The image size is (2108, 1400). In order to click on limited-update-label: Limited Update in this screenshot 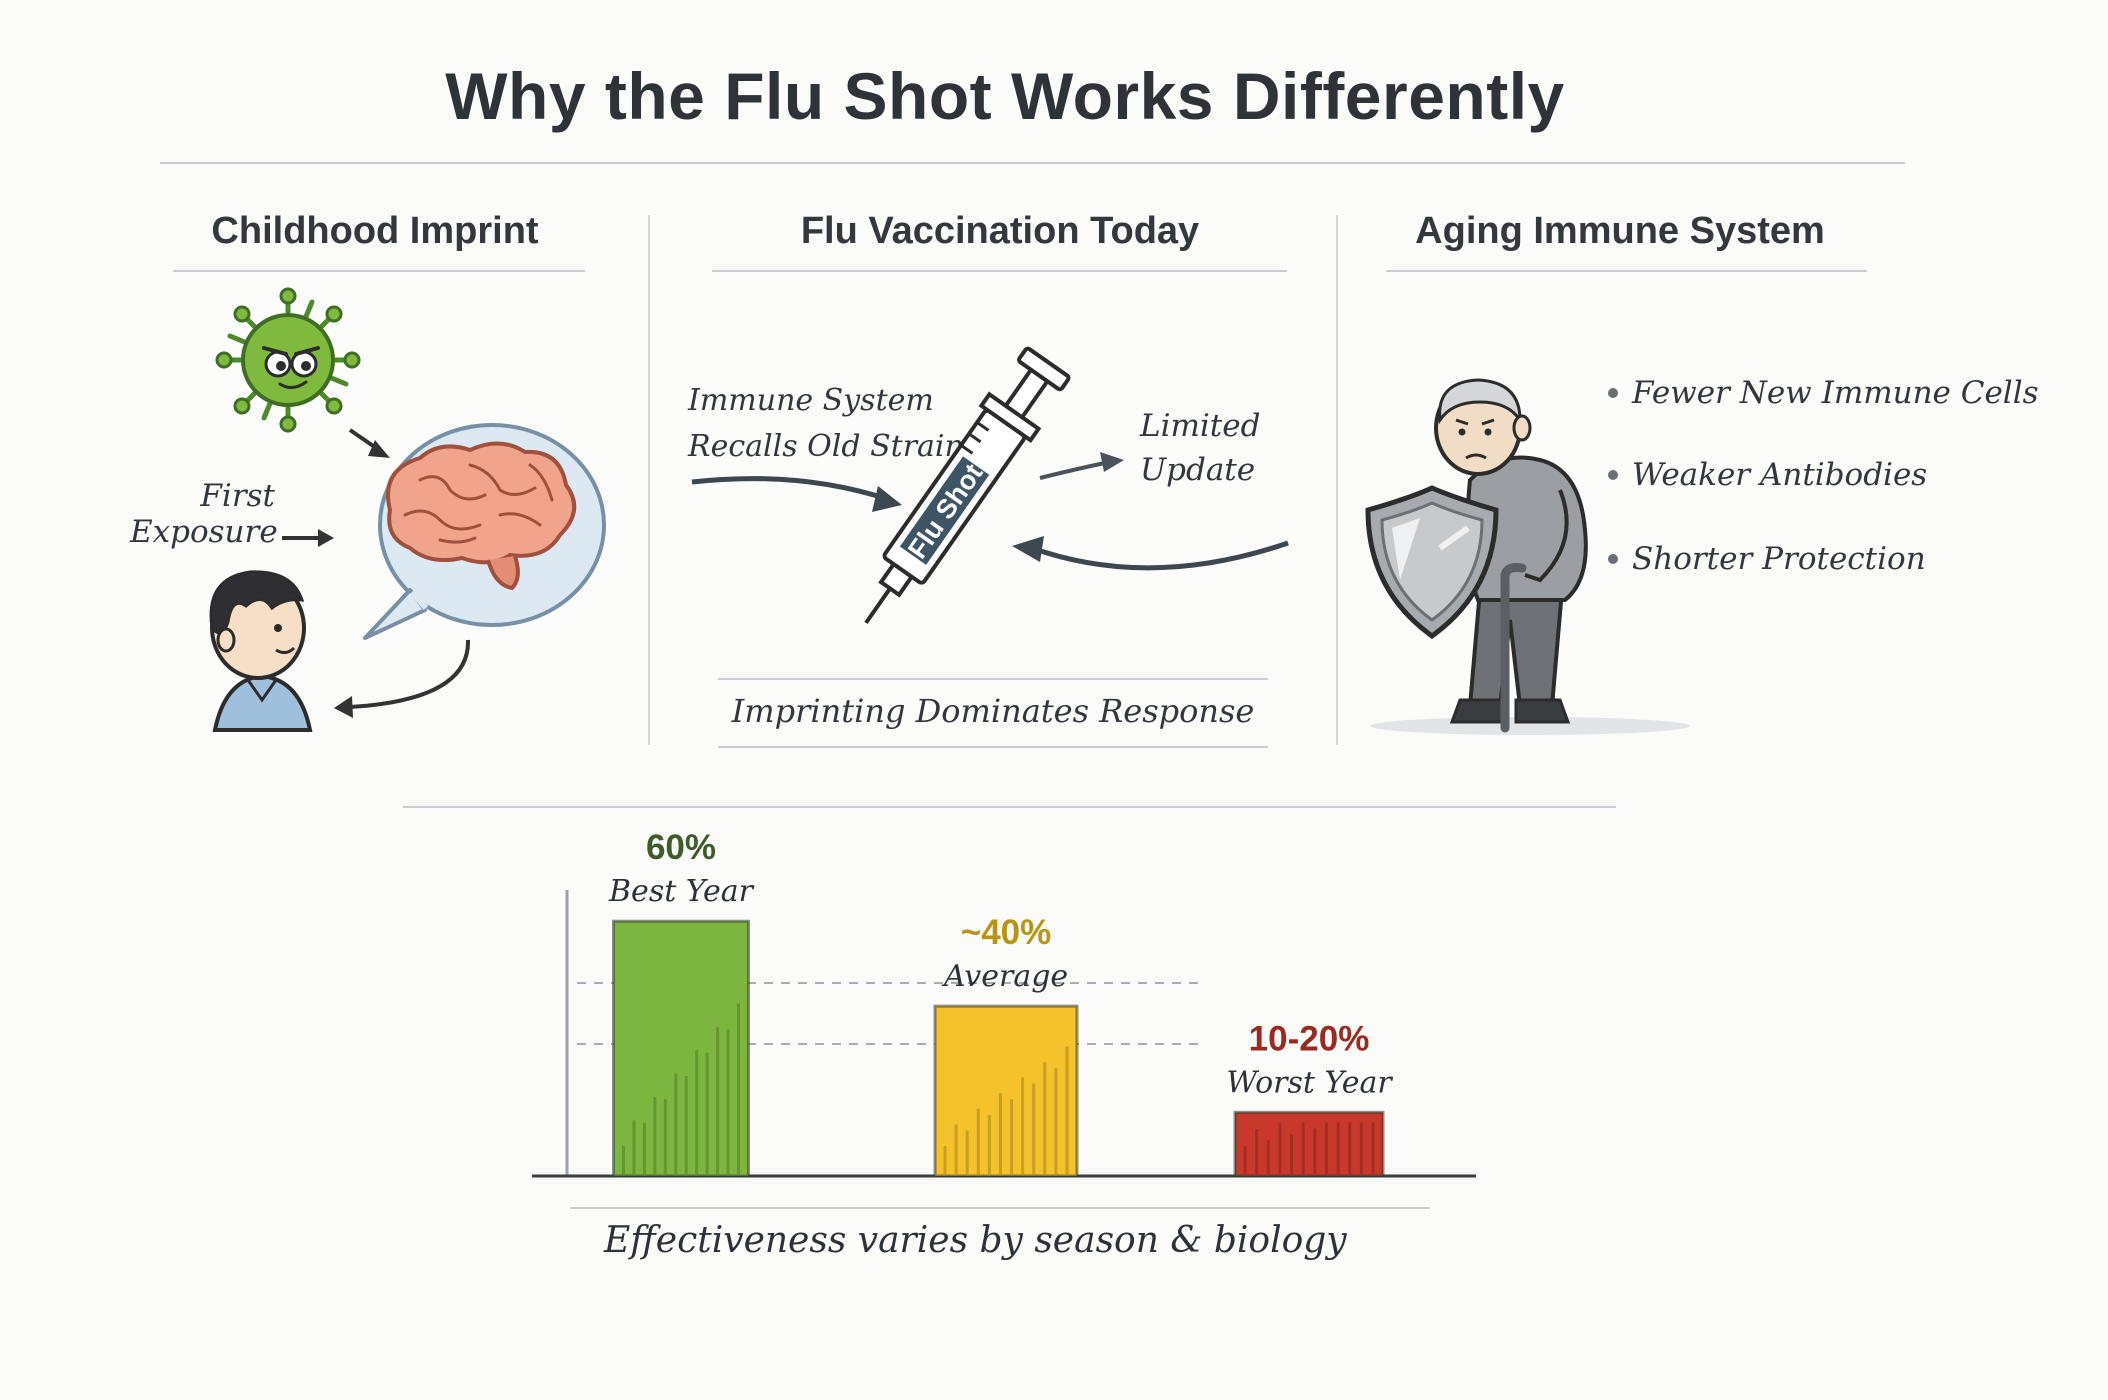, I will do `click(1200, 448)`.